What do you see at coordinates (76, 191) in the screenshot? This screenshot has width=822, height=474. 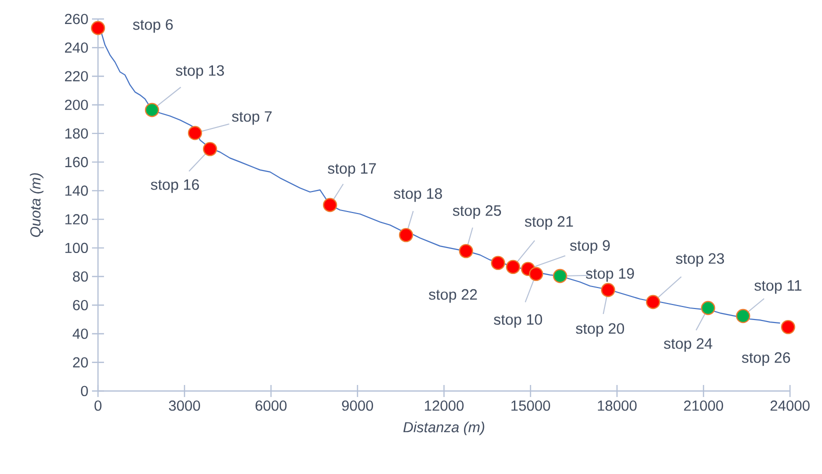 I see `y-tick-label: 140` at bounding box center [76, 191].